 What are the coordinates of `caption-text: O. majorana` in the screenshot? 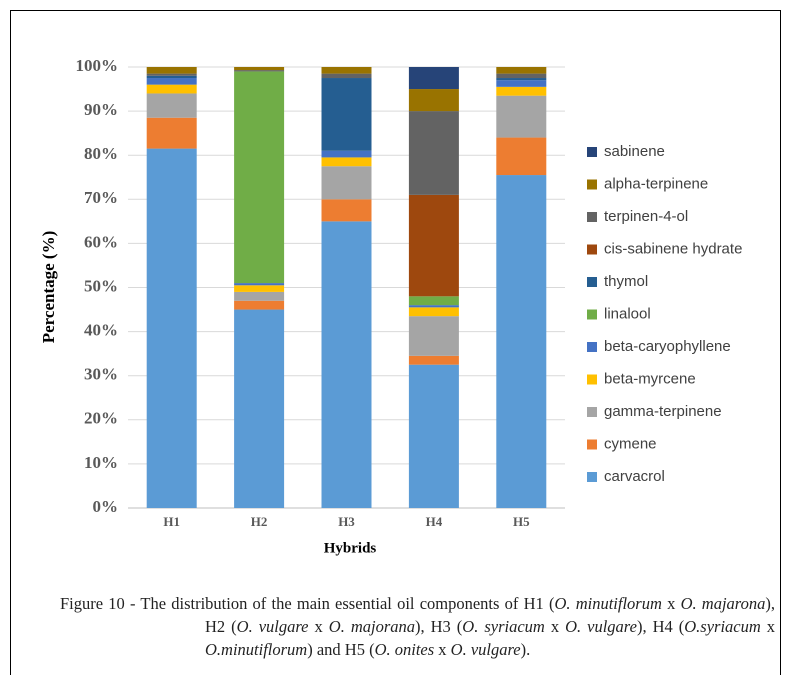 It's located at (371, 626).